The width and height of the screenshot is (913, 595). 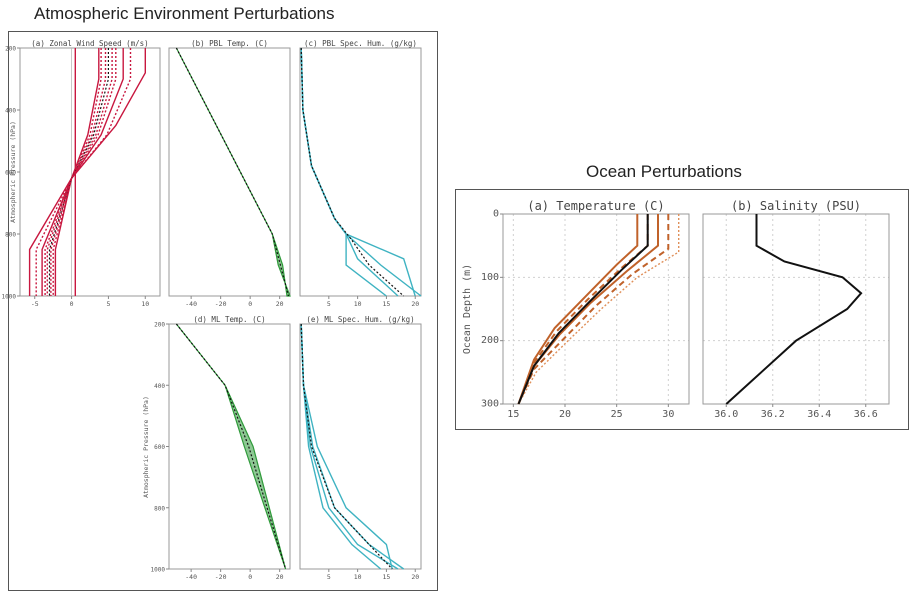 I want to click on y-axis-label-ocean: Ocean Depth (m), so click(x=467, y=309).